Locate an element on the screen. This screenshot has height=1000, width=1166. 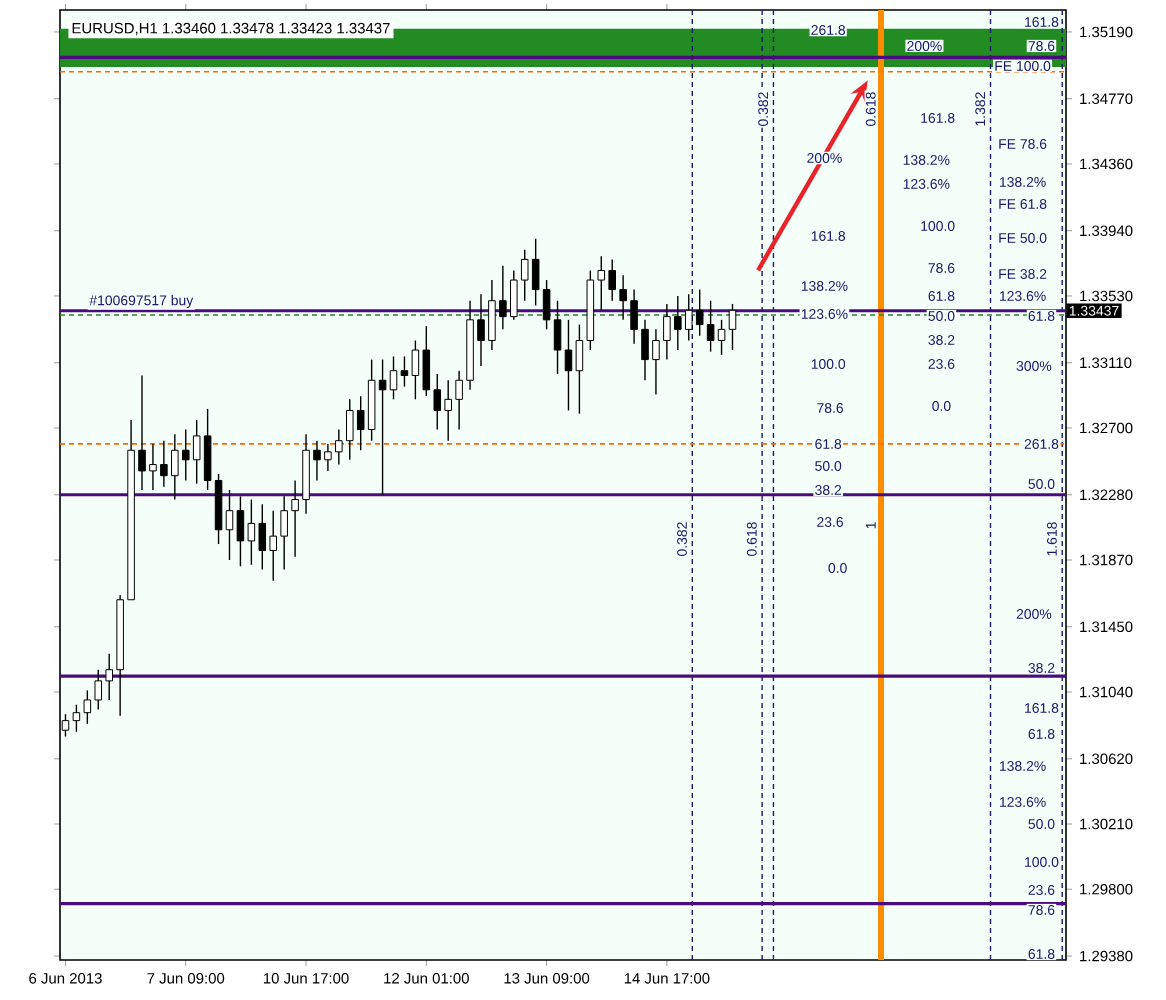
candlestick is located at coordinates (732, 327).